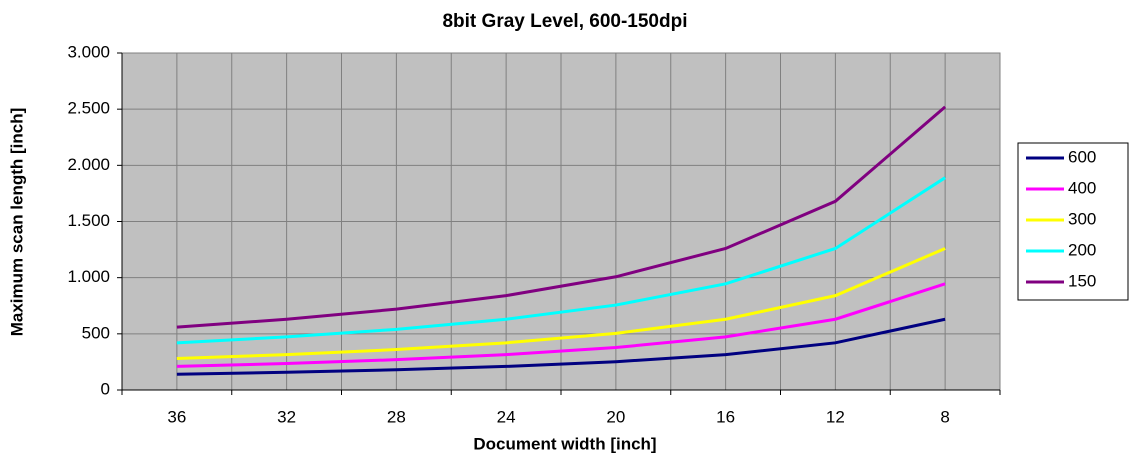  Describe the element at coordinates (506, 416) in the screenshot. I see `x-tick-label: 24` at that location.